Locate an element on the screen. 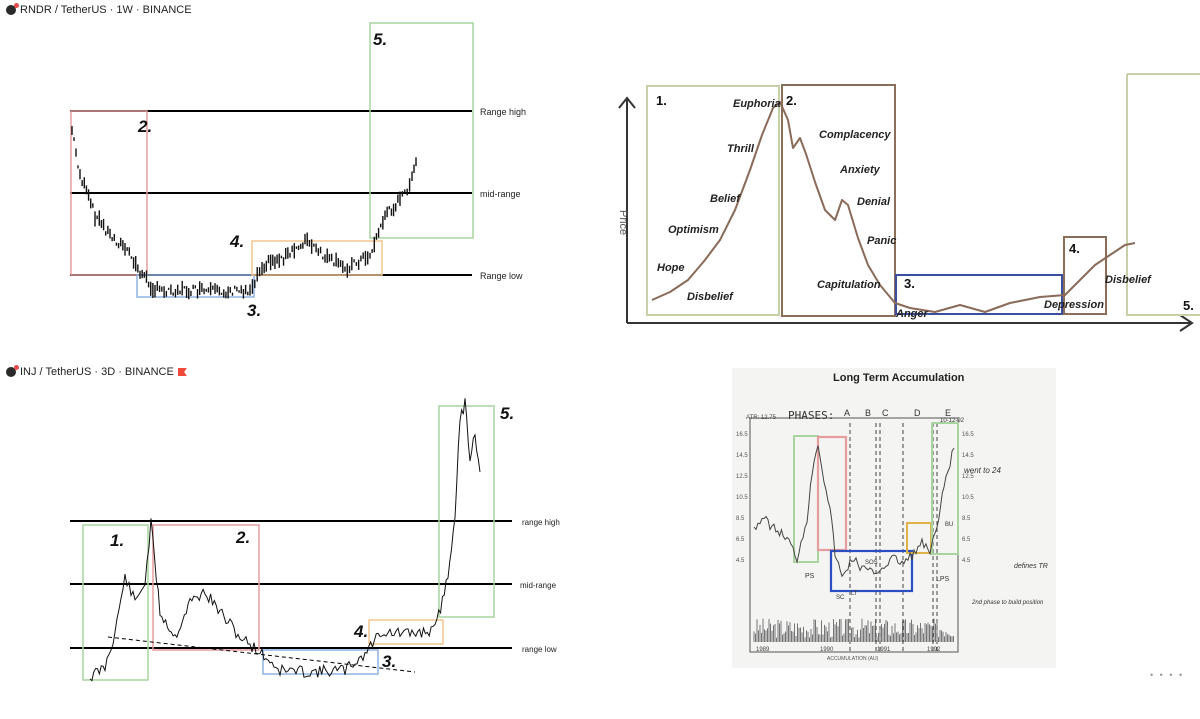 This screenshot has width=1200, height=719. x-tick-2: 1991 is located at coordinates (884, 650).